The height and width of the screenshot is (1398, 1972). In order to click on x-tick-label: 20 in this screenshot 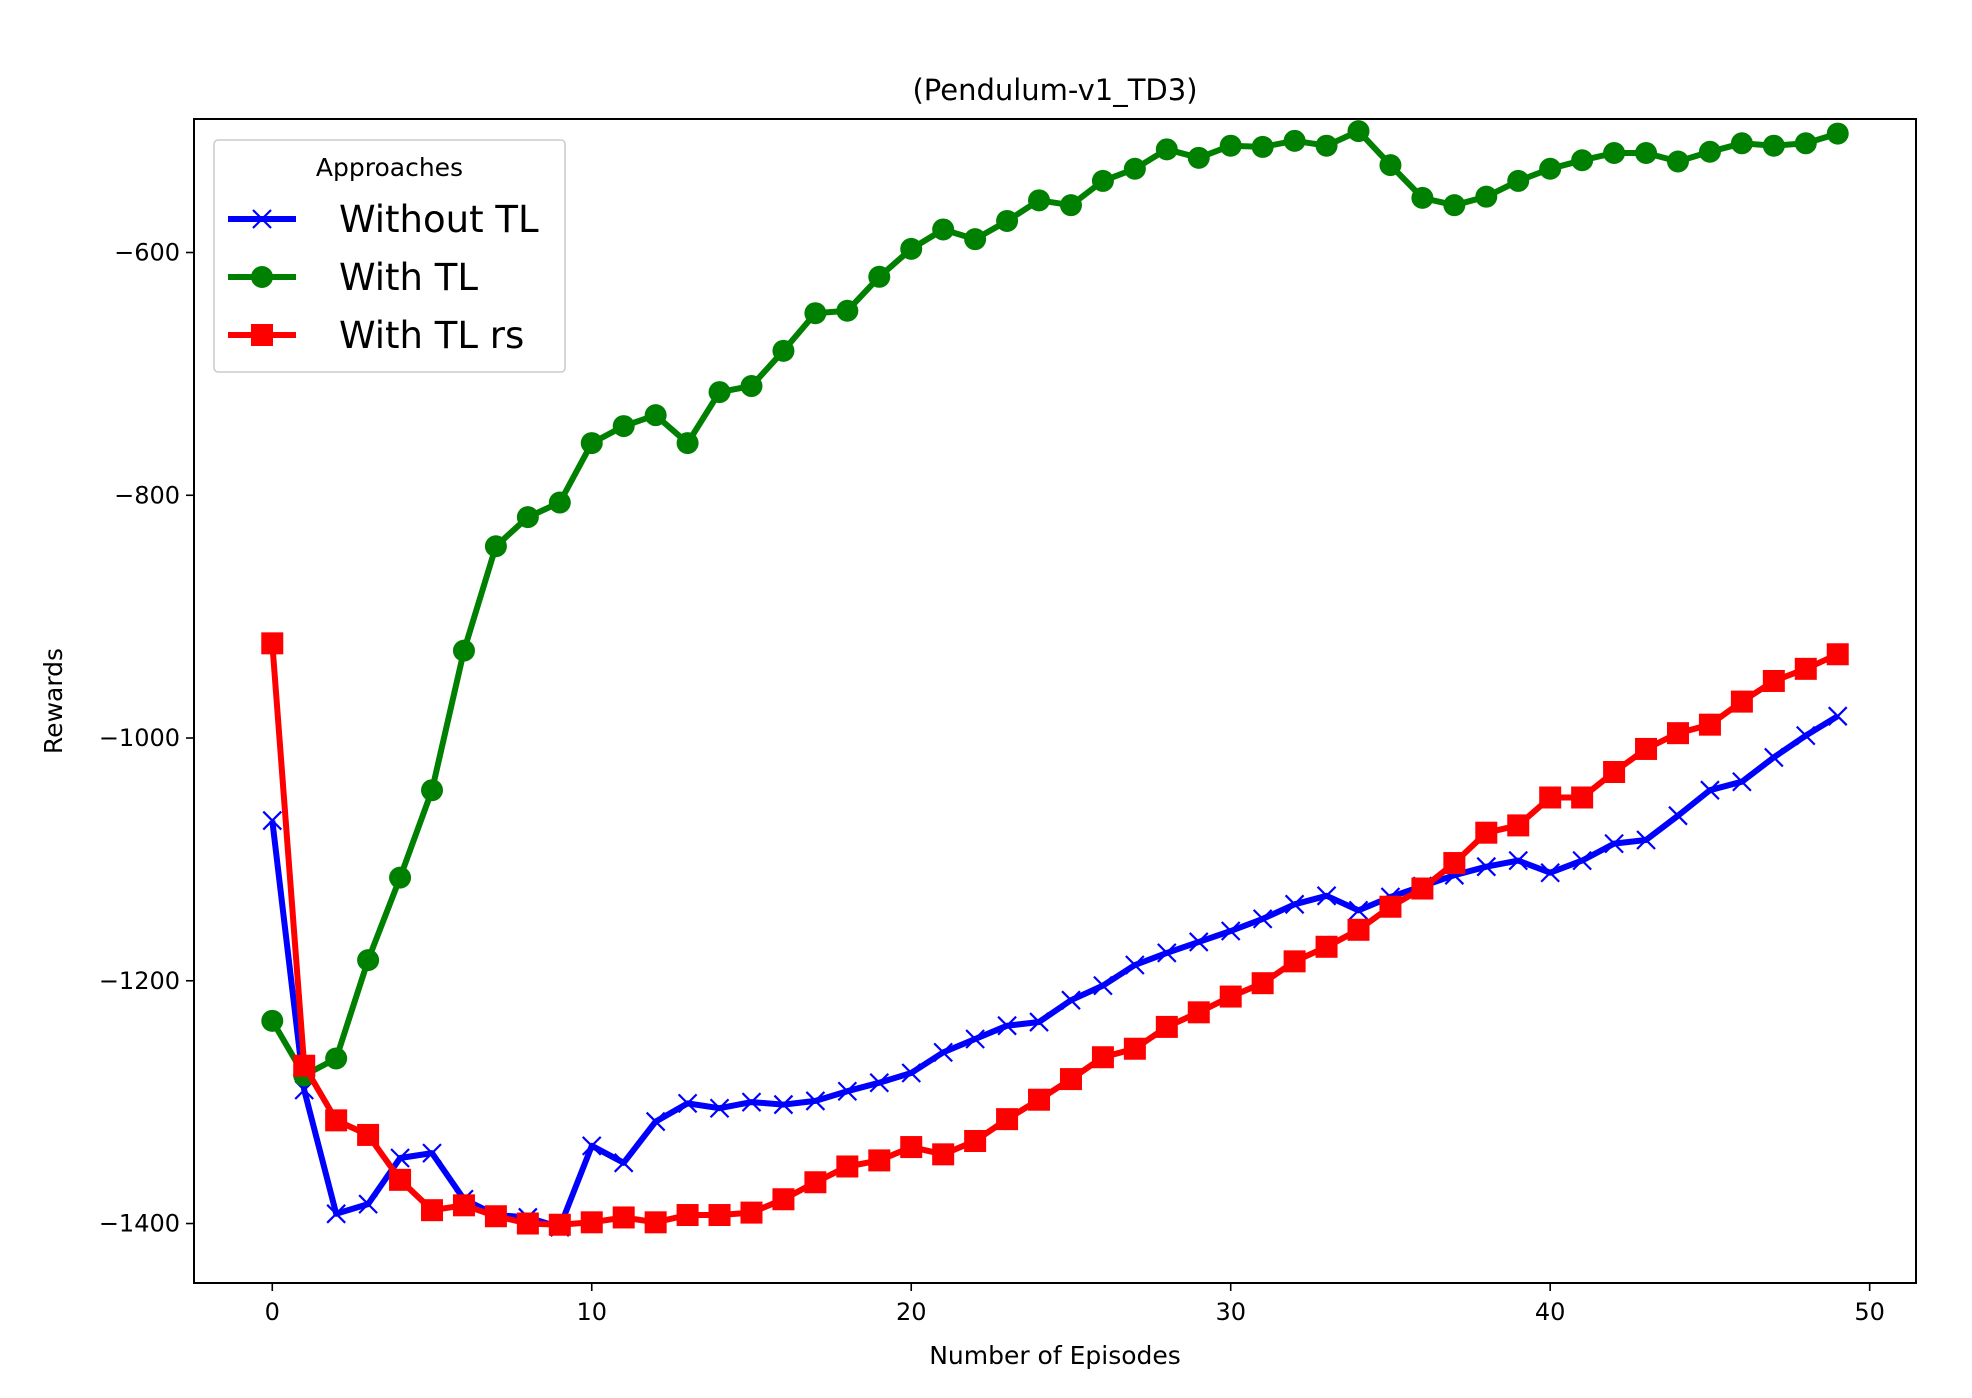, I will do `click(911, 1312)`.